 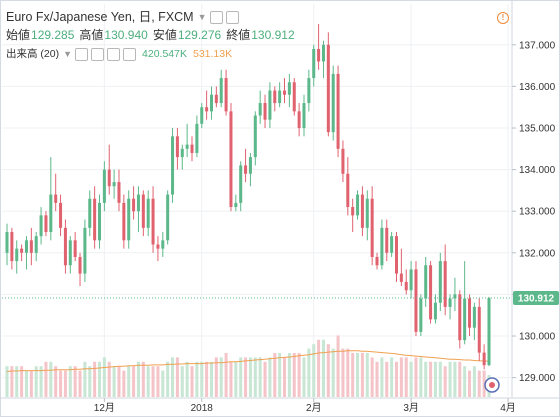 I want to click on x-tick-label: 4月, so click(x=508, y=408).